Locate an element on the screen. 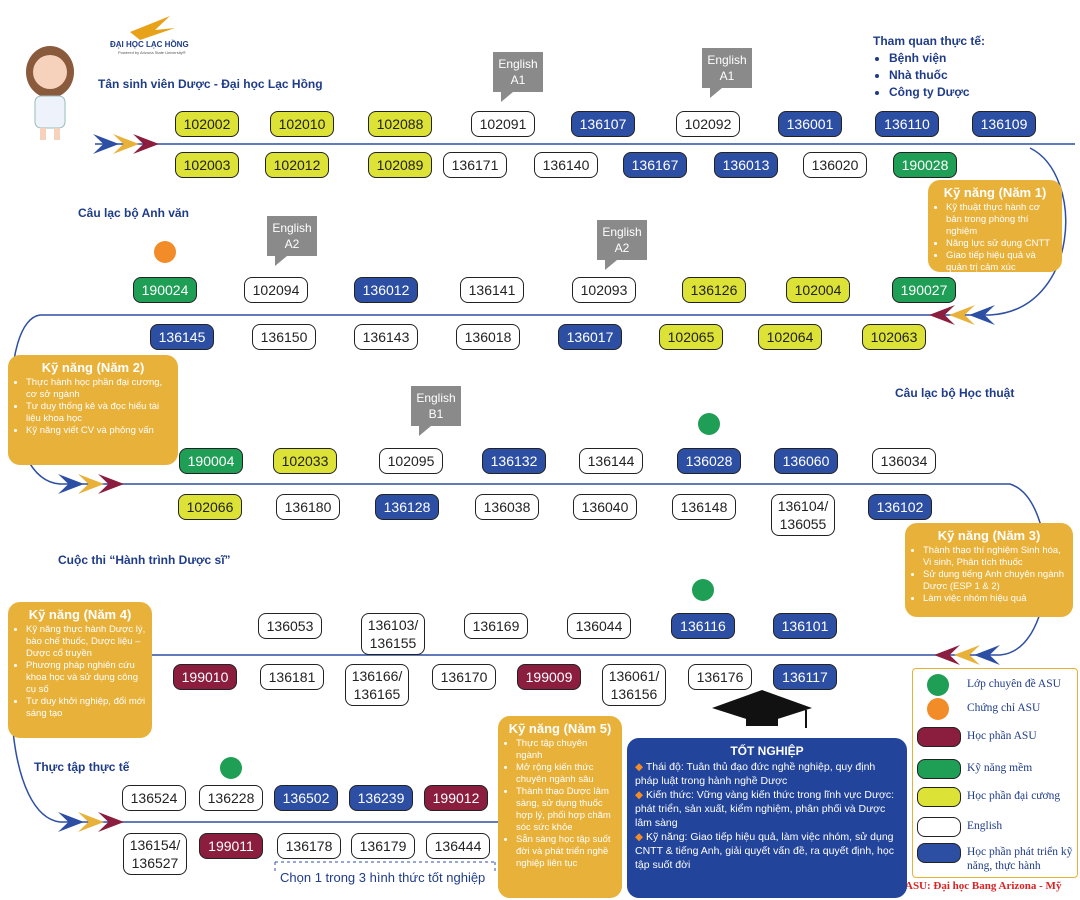 This screenshot has width=1080, height=900. tour-title: Tham quan thực tế: is located at coordinates (929, 41).